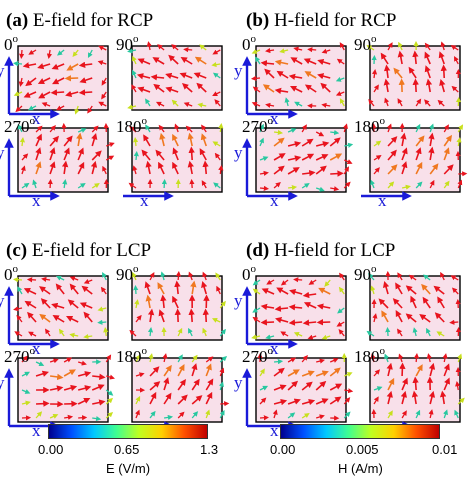  Describe the element at coordinates (321, 21) in the screenshot. I see `panel-title: (b) H-field for RCP` at that location.